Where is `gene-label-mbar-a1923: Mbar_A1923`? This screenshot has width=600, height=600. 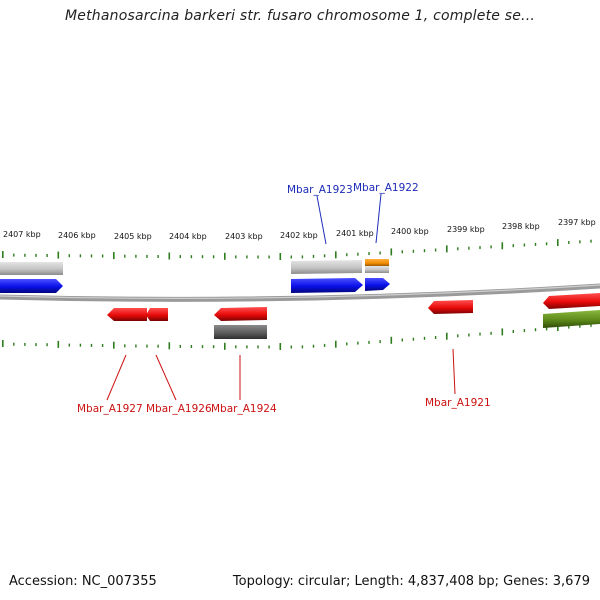 gene-label-mbar-a1923: Mbar_A1923 is located at coordinates (320, 190).